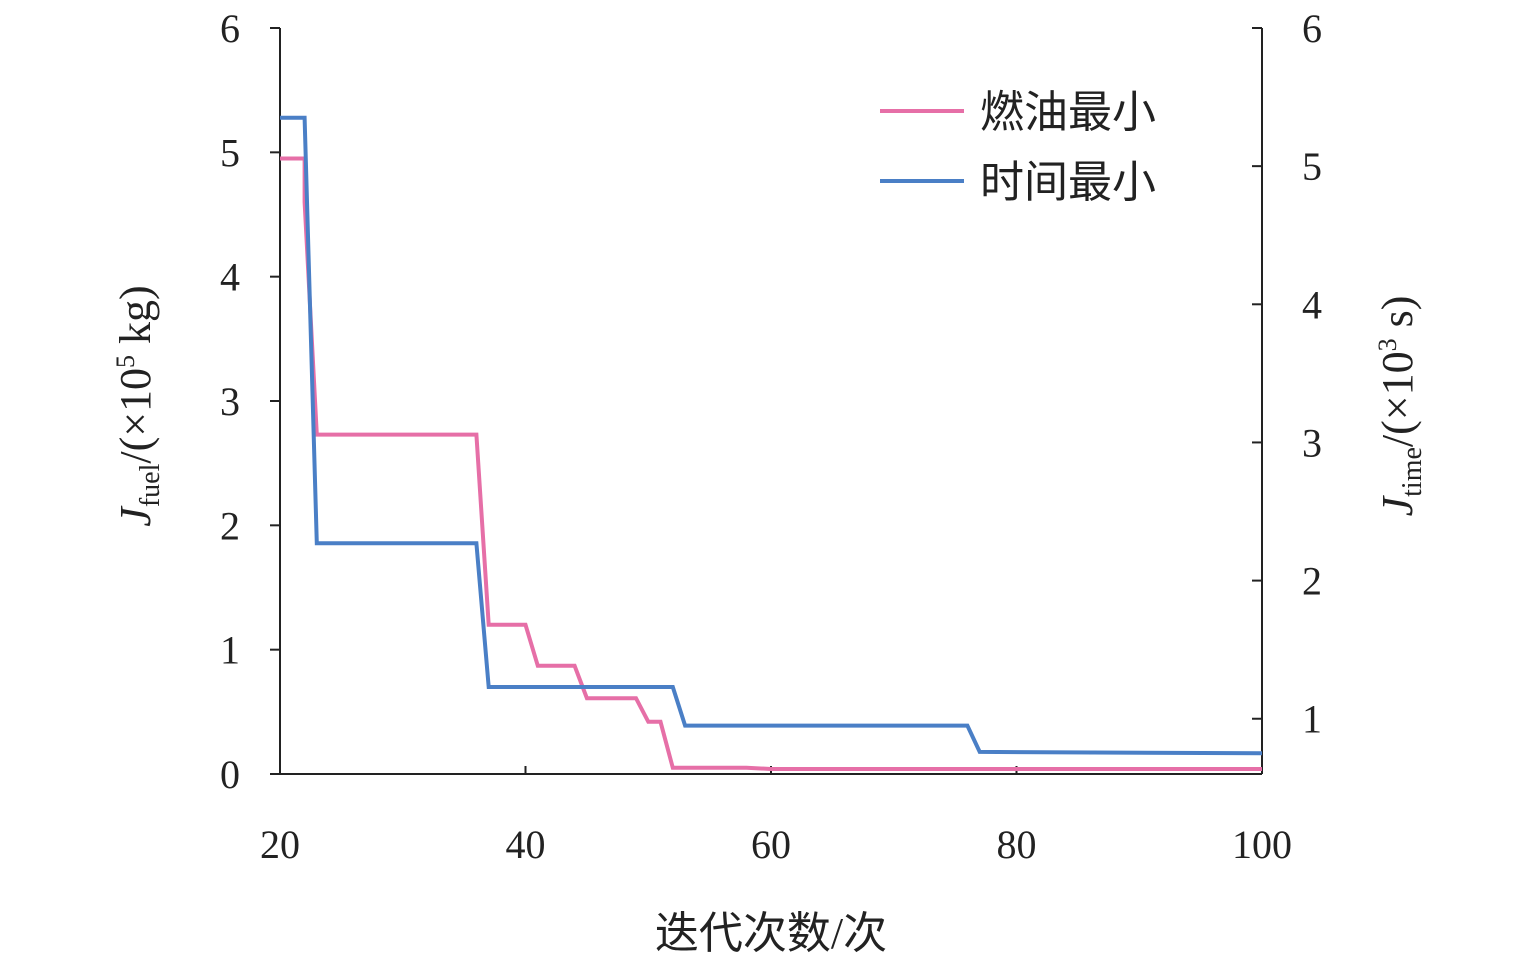 This screenshot has width=1535, height=959. I want to click on left-y-tick-label: 1, so click(230, 650).